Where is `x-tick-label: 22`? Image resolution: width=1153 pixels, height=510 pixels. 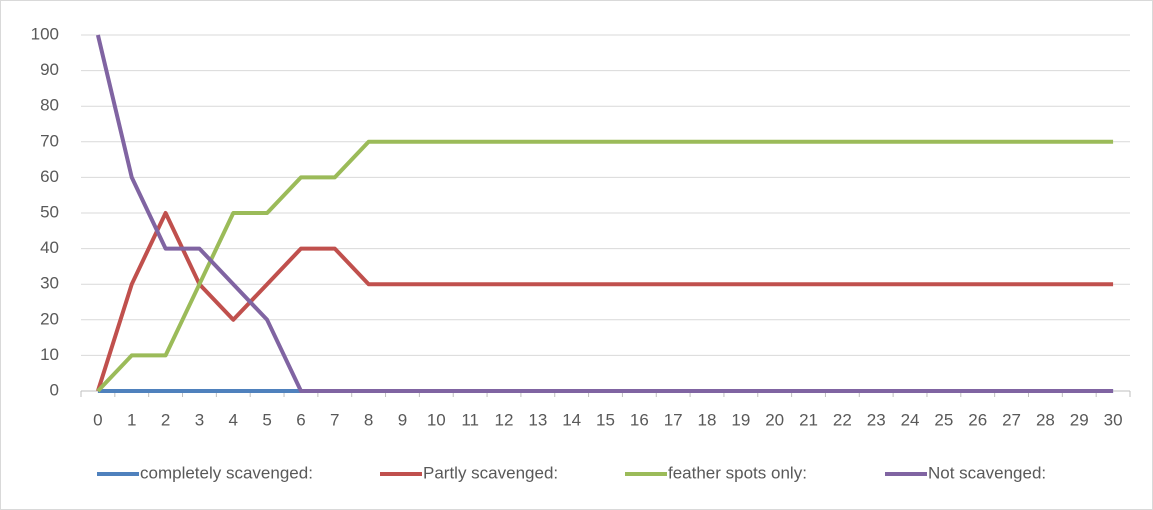
x-tick-label: 22 is located at coordinates (842, 419).